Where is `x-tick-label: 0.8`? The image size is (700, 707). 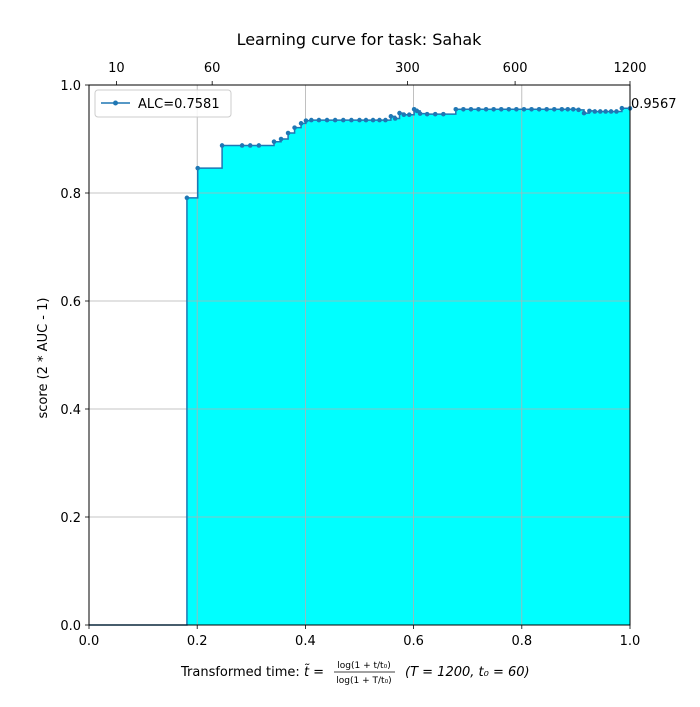
x-tick-label: 0.8 is located at coordinates (521, 641).